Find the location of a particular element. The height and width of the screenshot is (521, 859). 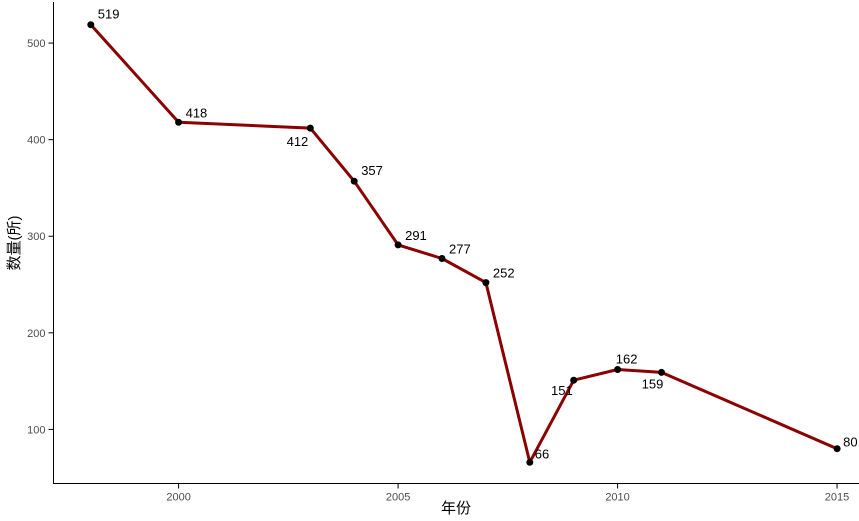

data-point-label: 412 is located at coordinates (298, 141).